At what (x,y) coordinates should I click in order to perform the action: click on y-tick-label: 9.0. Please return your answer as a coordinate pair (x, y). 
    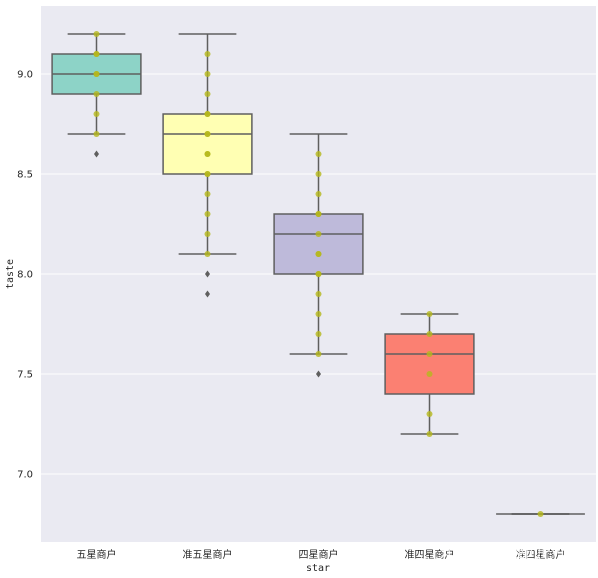
    Looking at the image, I should click on (25, 75).